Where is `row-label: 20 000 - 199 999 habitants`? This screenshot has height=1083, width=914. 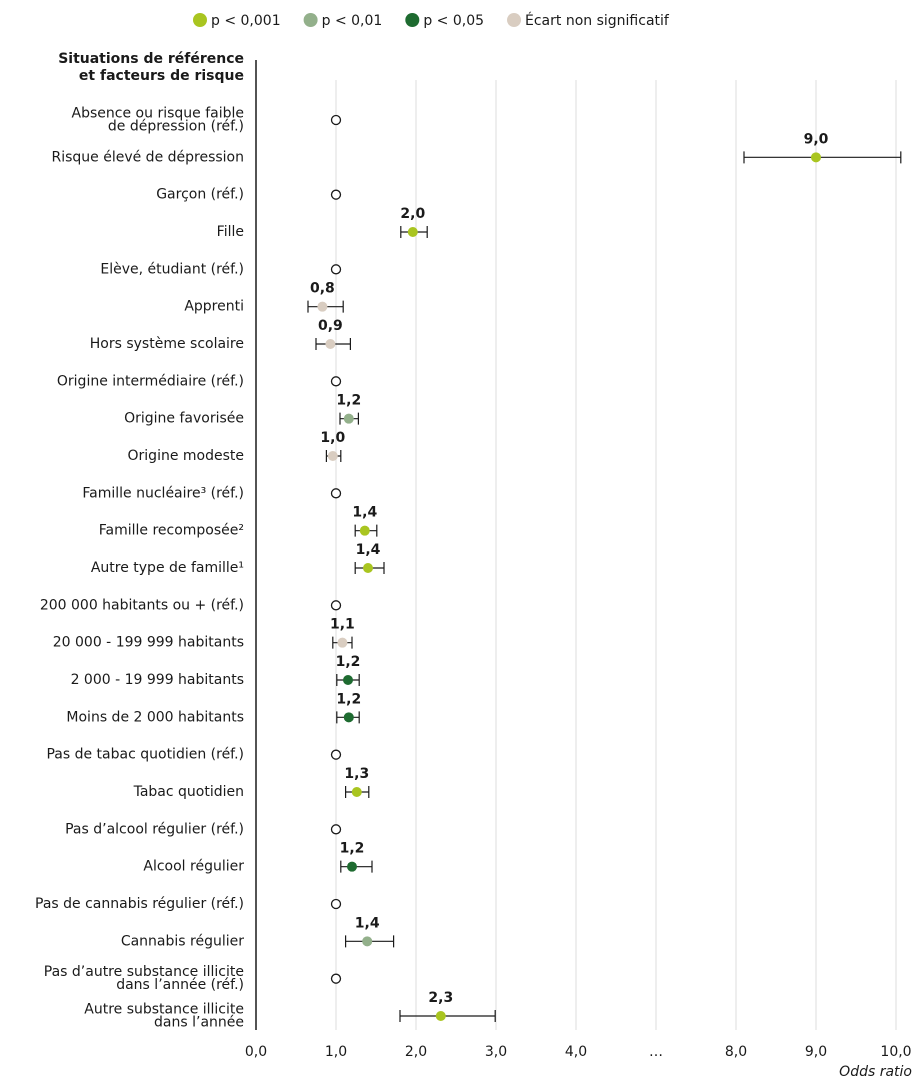
row-label: 20 000 - 199 999 habitants is located at coordinates (148, 643).